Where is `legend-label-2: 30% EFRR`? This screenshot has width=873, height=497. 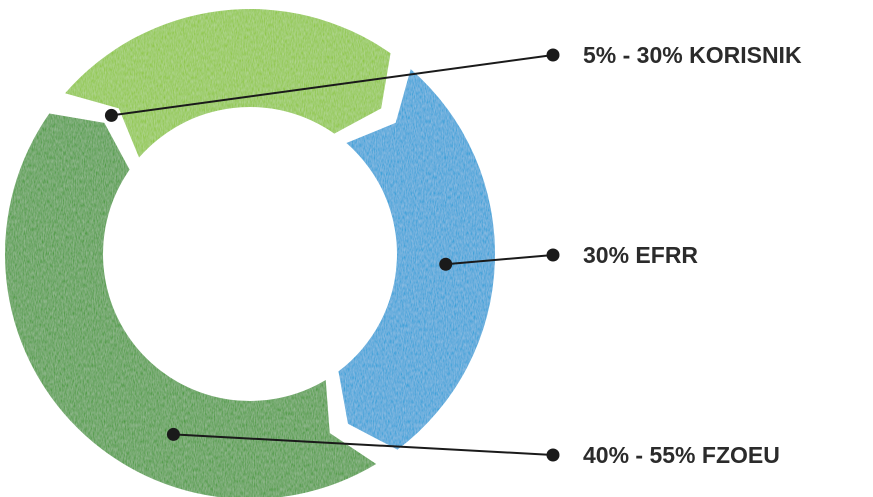 legend-label-2: 30% EFRR is located at coordinates (640, 255).